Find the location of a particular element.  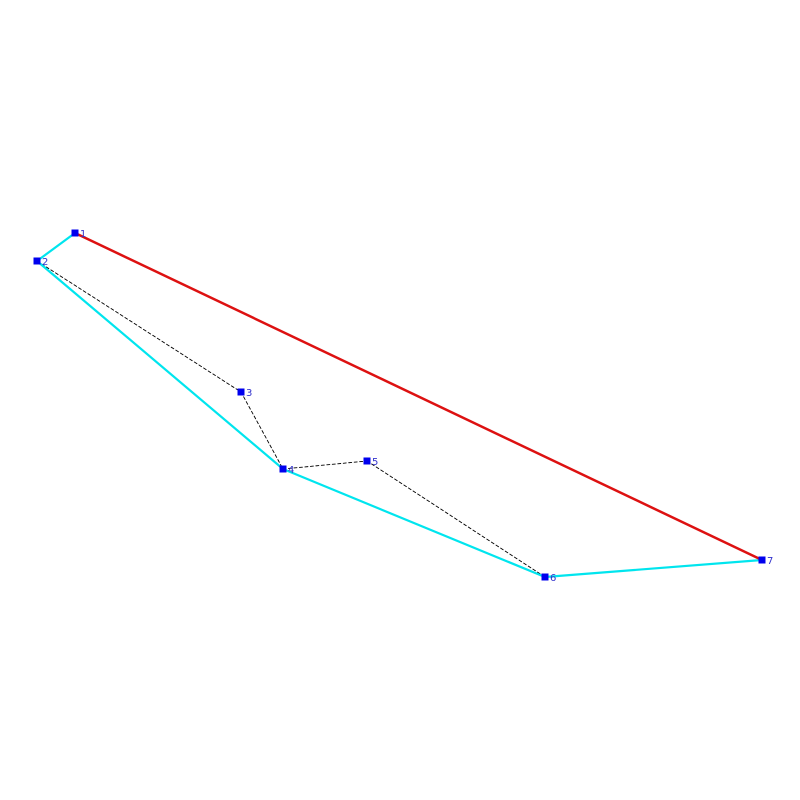

point-label-6: 6 is located at coordinates (553, 578).